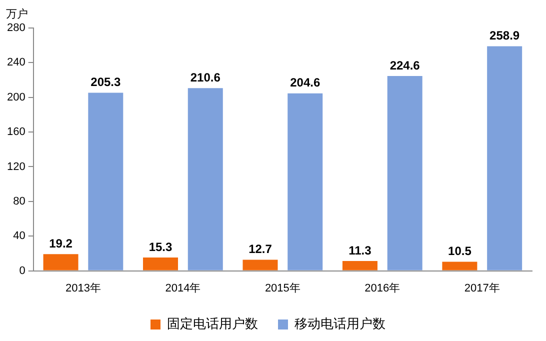 The width and height of the screenshot is (546, 341). Describe the element at coordinates (340, 324) in the screenshot. I see `legend-label: 移动电话用户数` at that location.